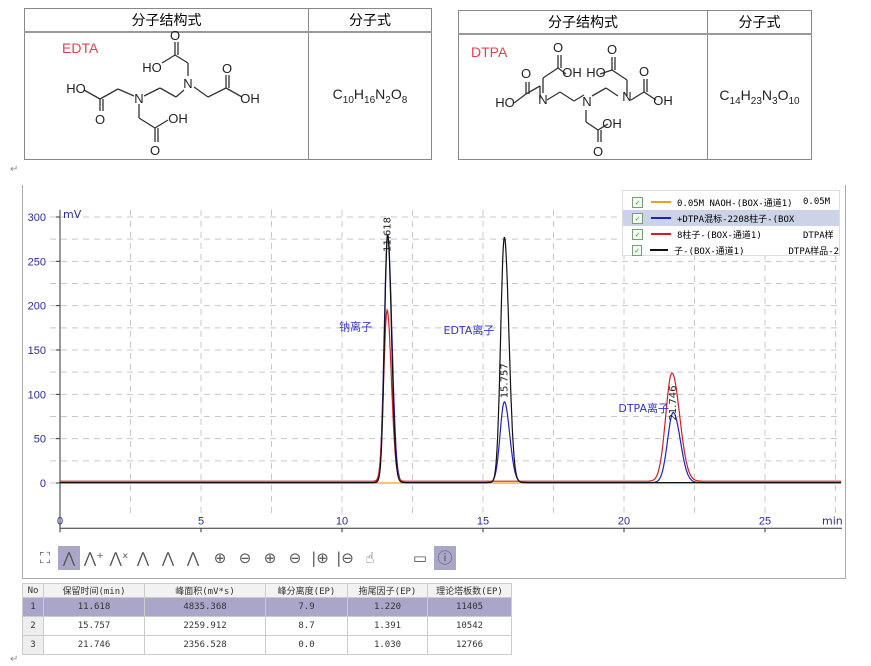 The image size is (871, 666). Describe the element at coordinates (295, 558) in the screenshot. I see `zoom-out-x-icon: ⊖` at that location.